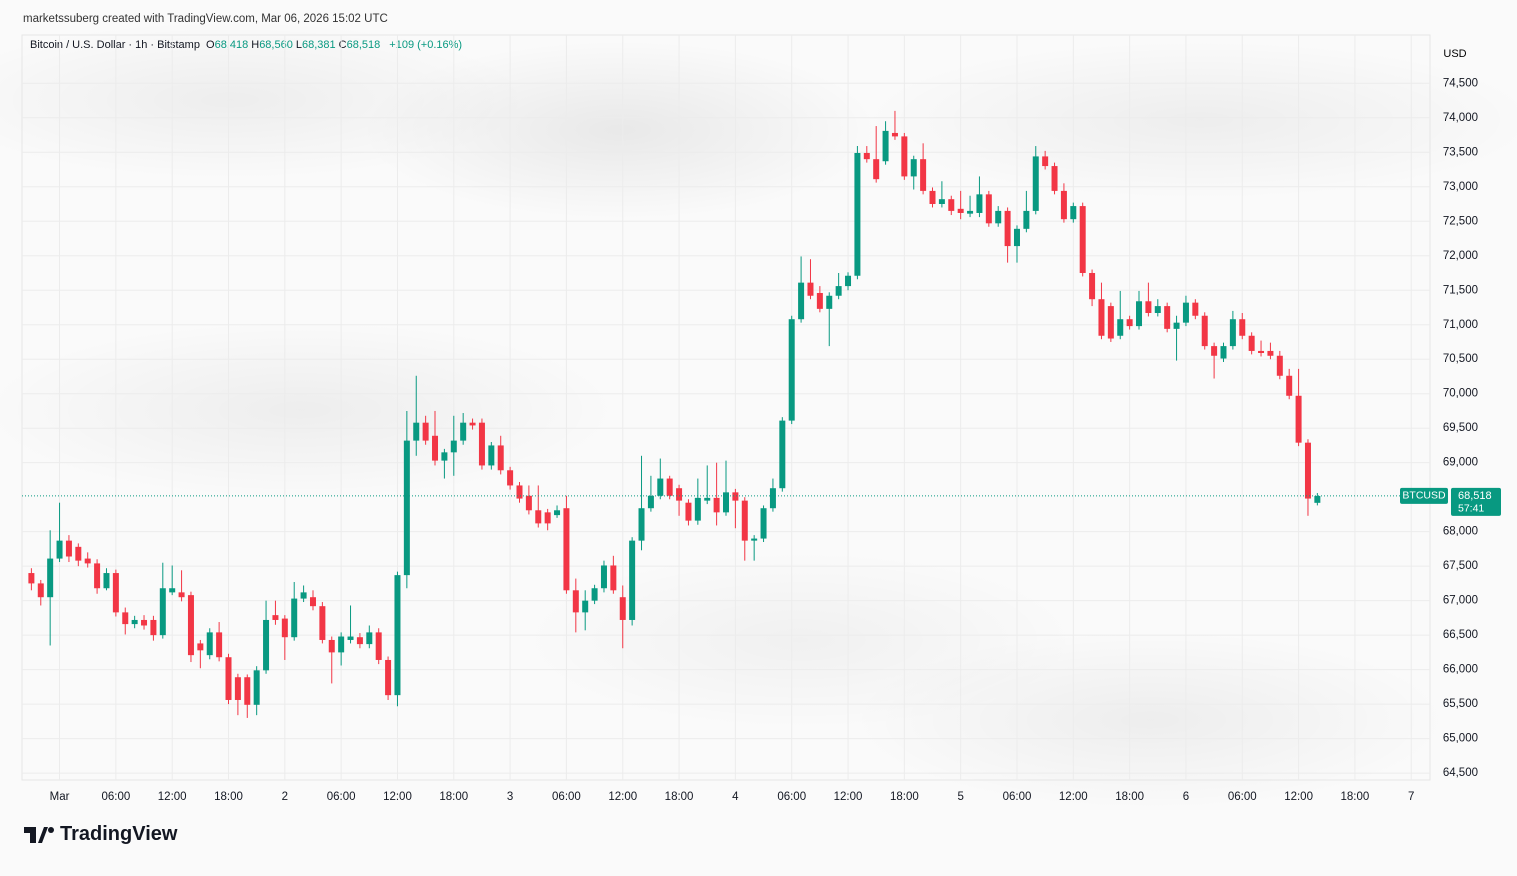  I want to click on x-tick-label: 2, so click(285, 797).